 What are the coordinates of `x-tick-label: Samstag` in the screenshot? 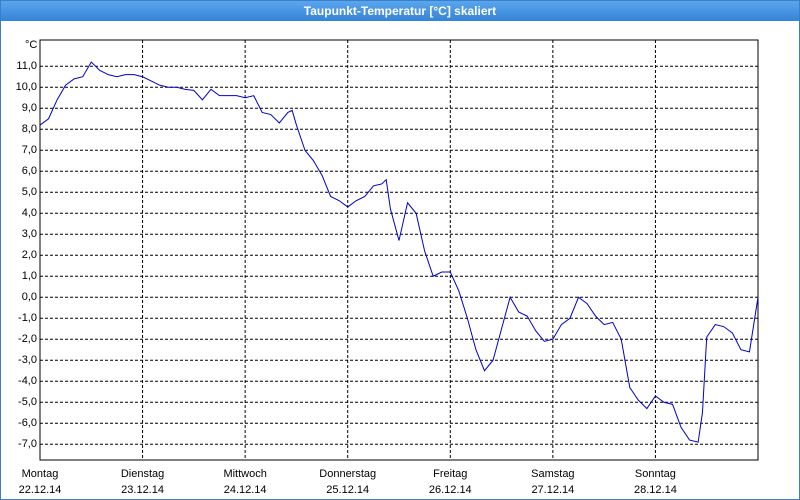 It's located at (552, 474).